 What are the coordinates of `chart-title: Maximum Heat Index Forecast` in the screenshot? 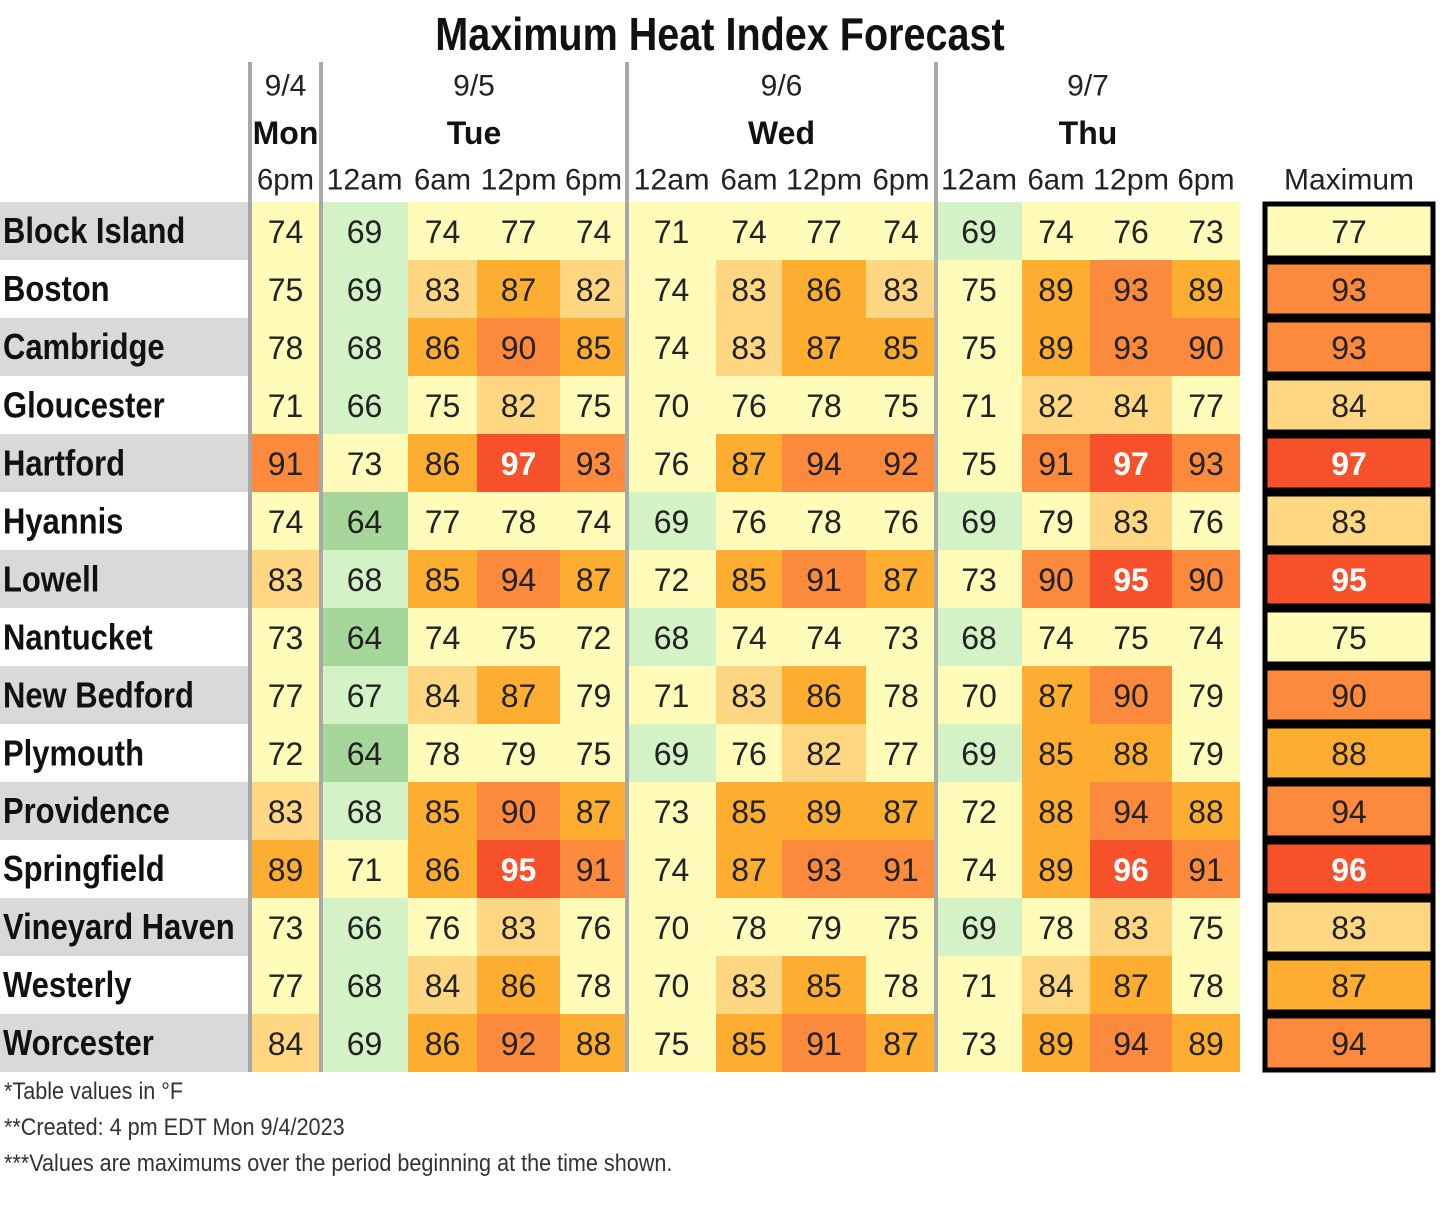 It's located at (720, 34).